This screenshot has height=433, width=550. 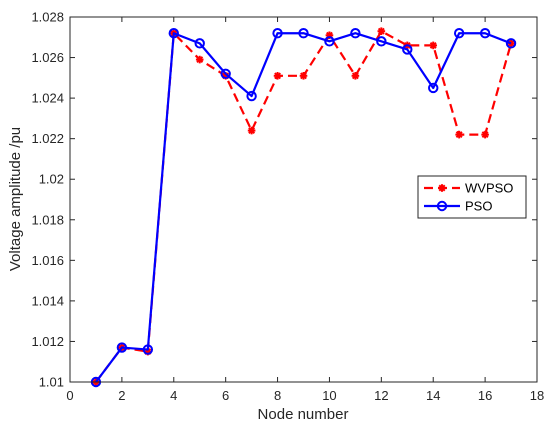 What do you see at coordinates (381, 395) in the screenshot?
I see `x-tick-label: 12` at bounding box center [381, 395].